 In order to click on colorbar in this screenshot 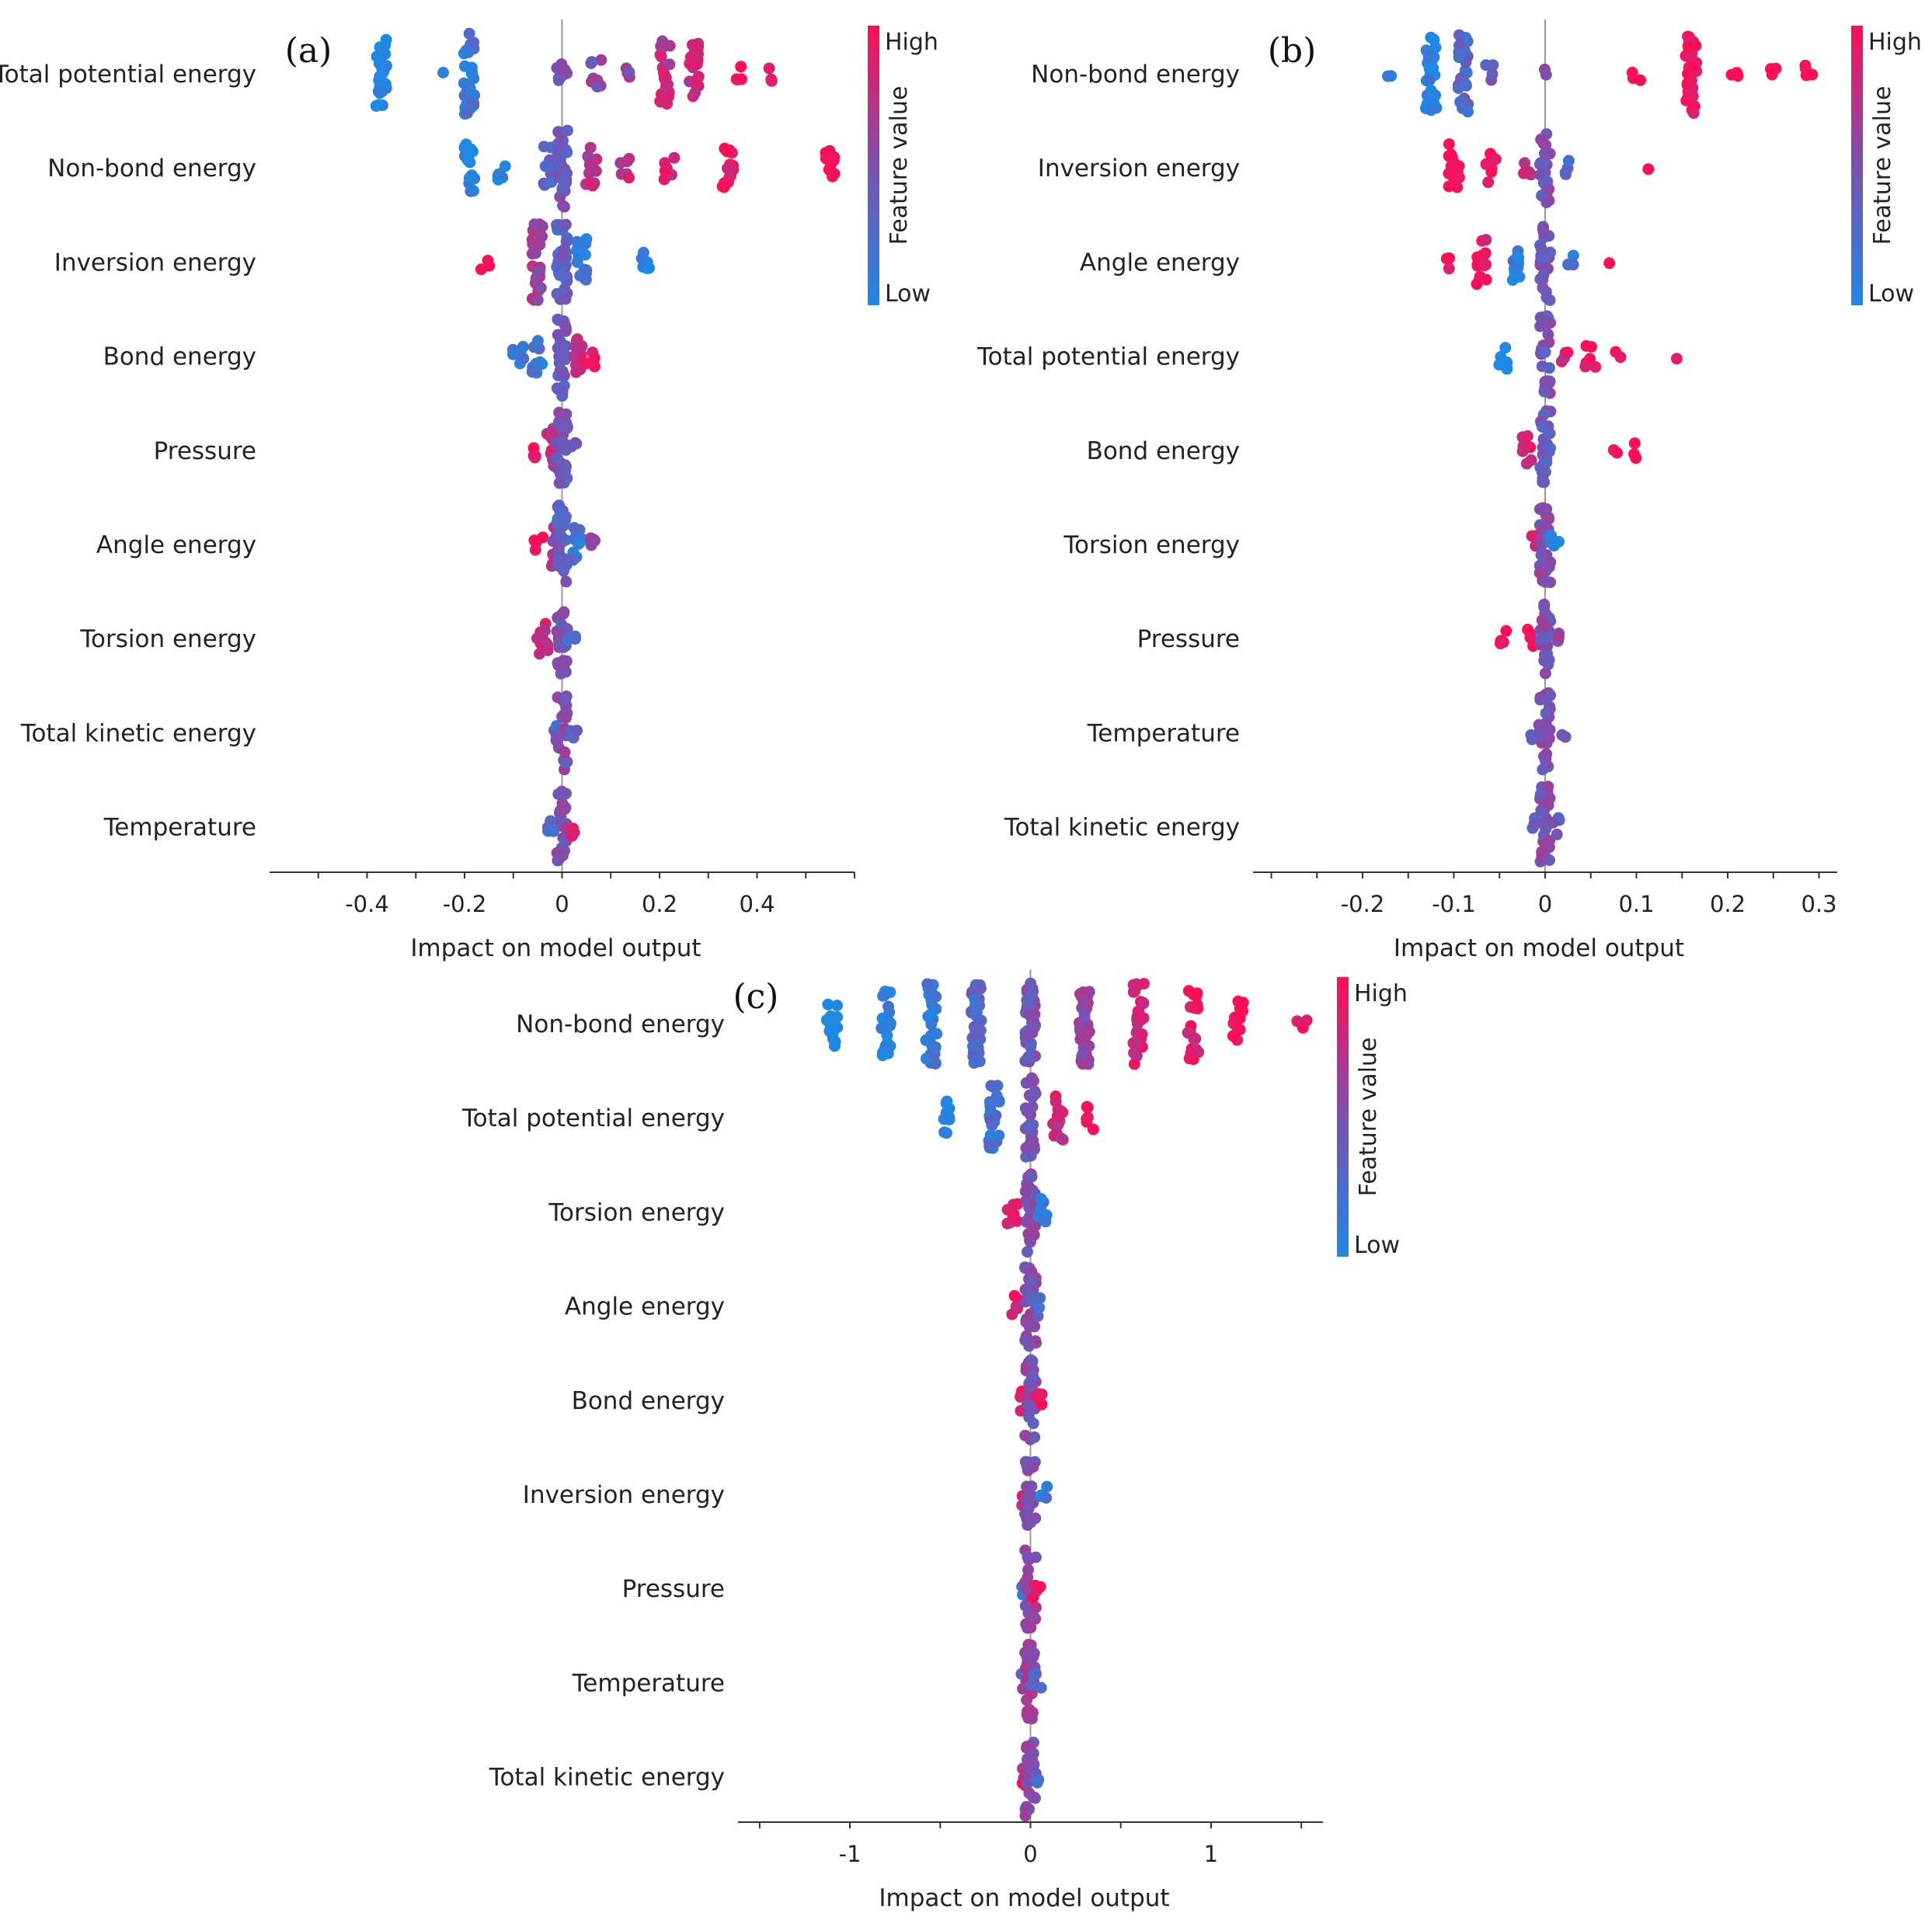, I will do `click(1343, 1117)`.